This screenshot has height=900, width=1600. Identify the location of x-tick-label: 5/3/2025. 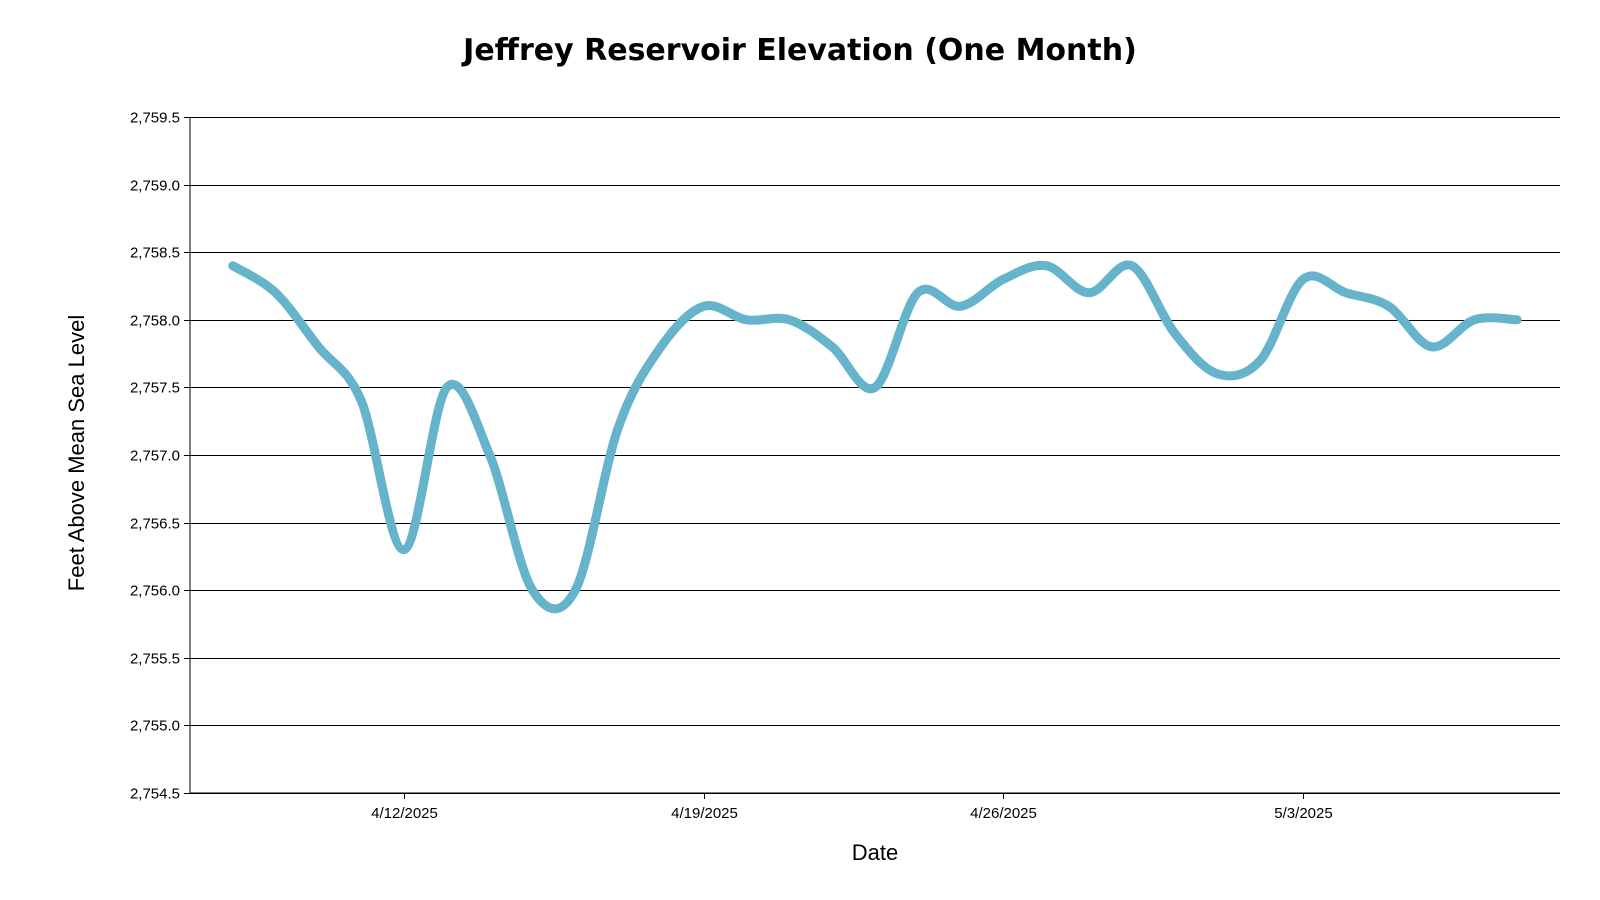
(1303, 813).